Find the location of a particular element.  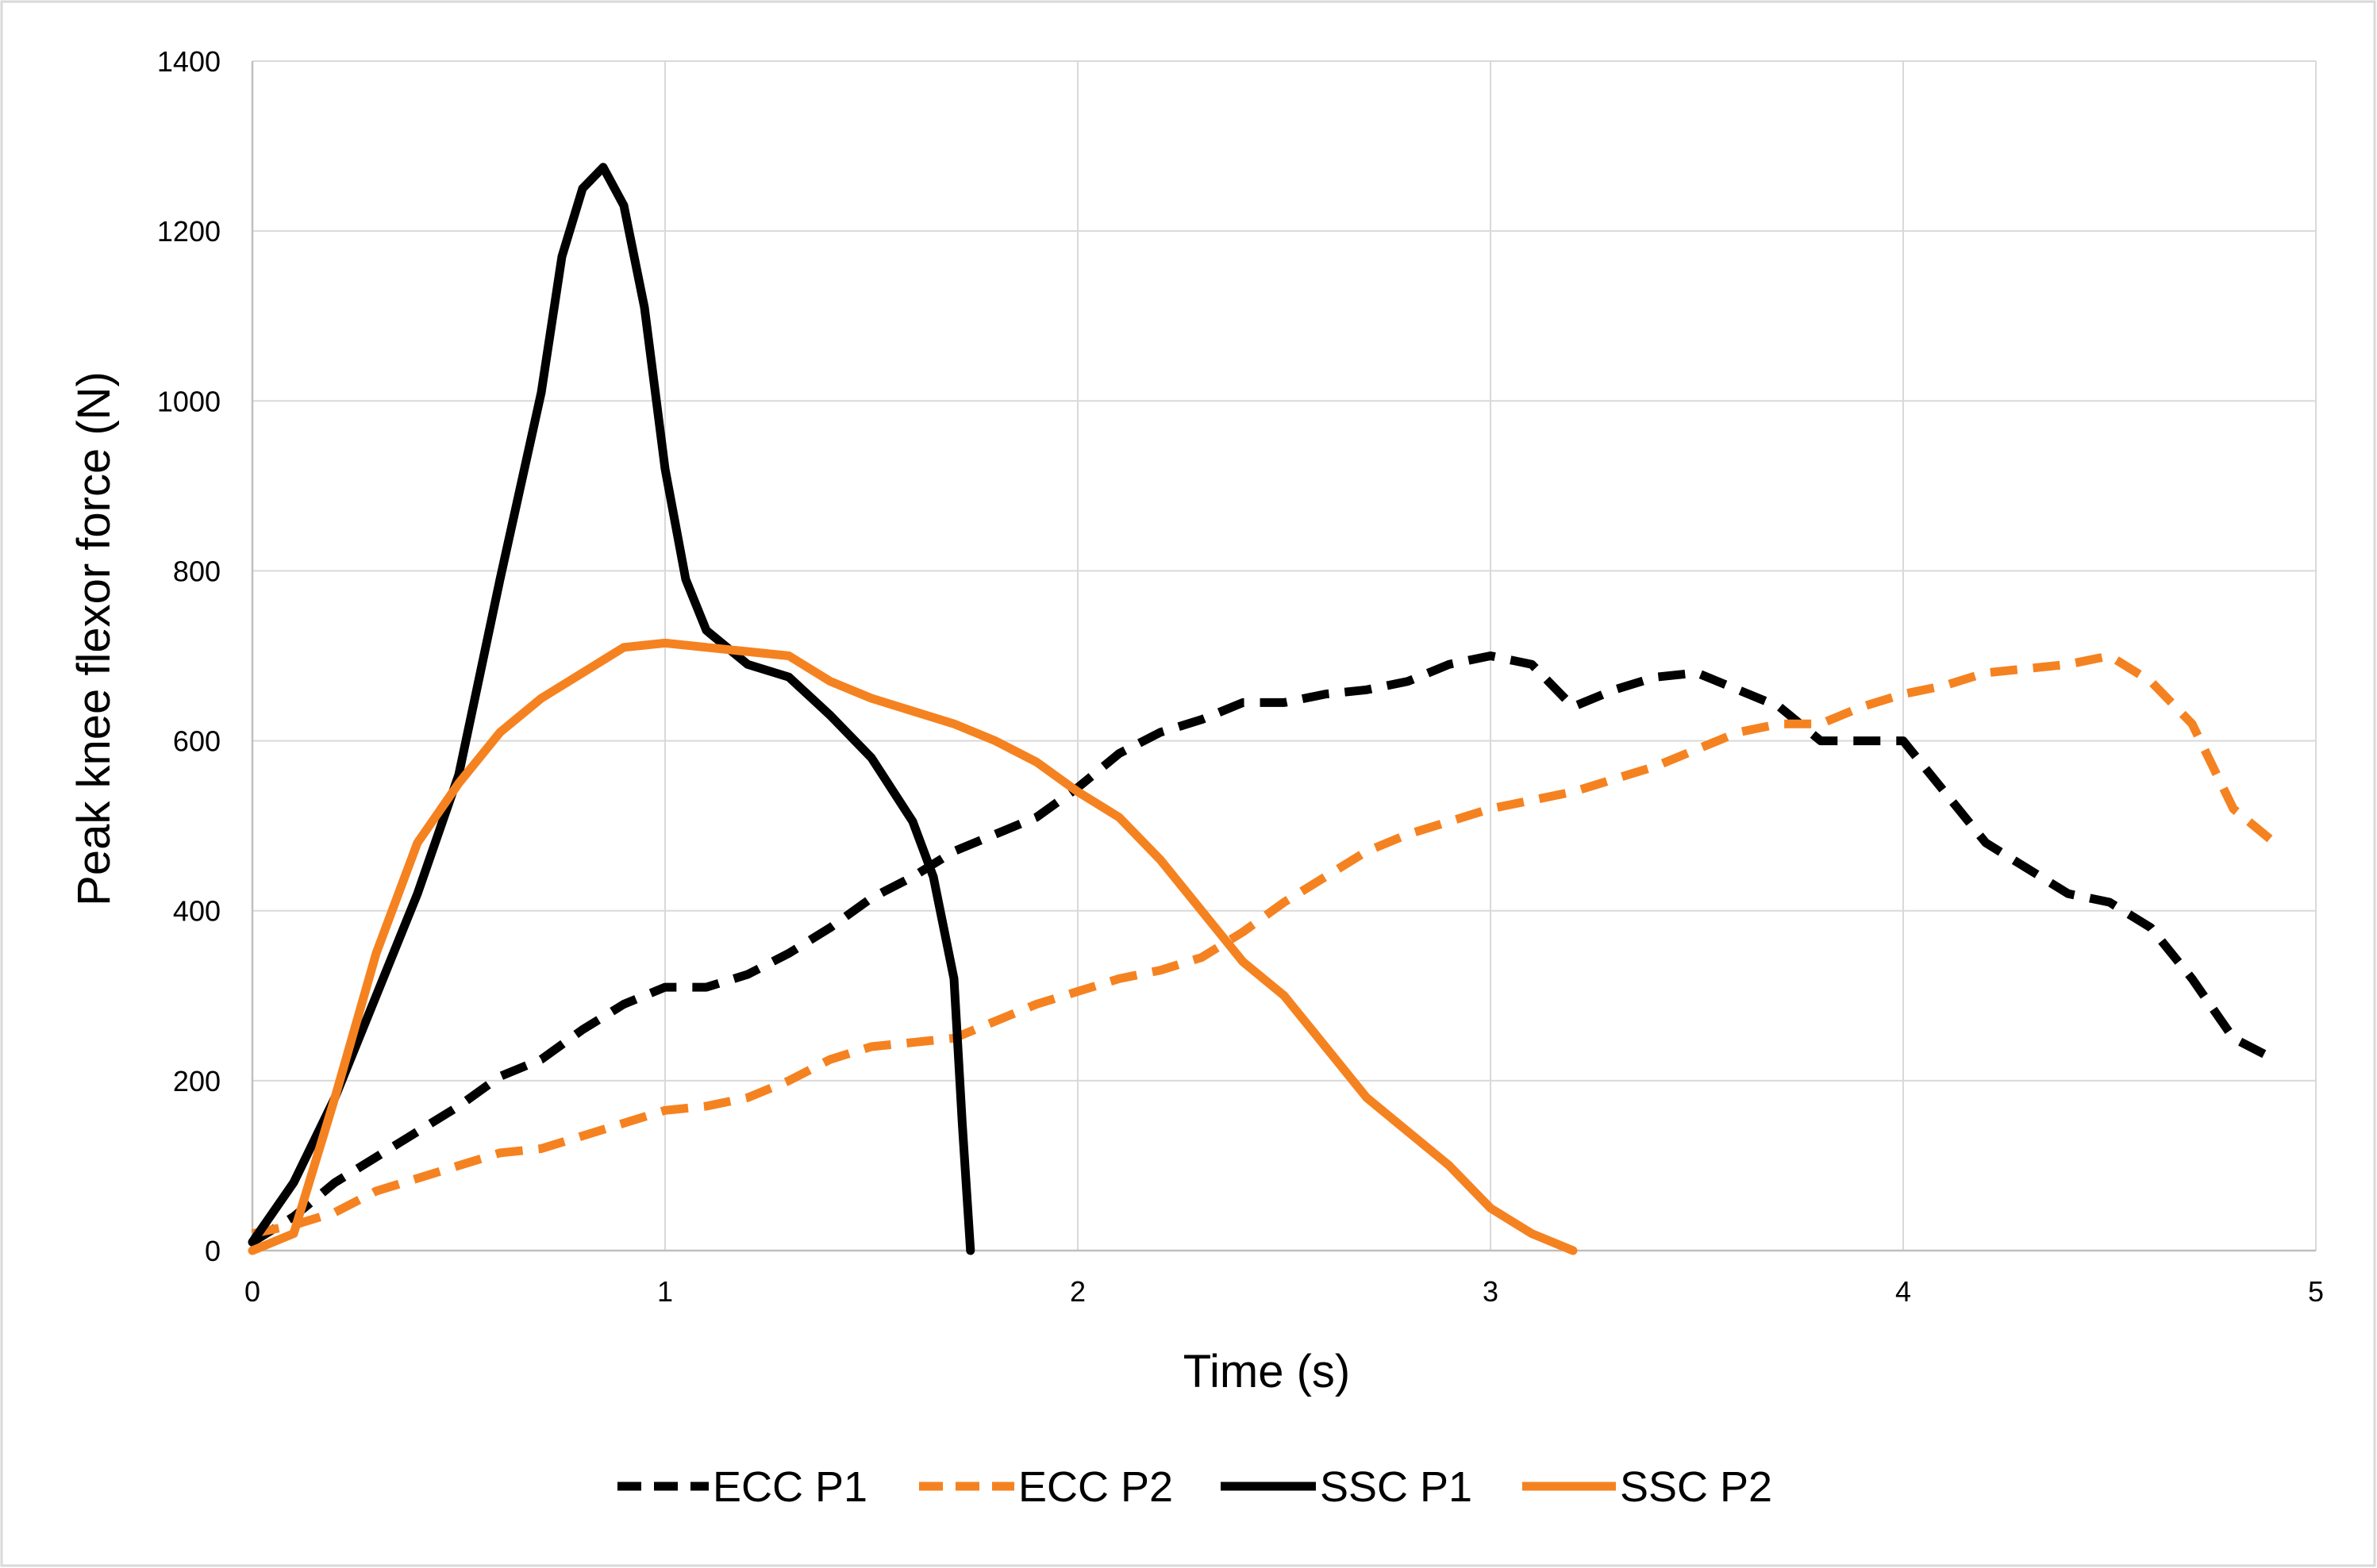

legend-label-ecc-p1: ECC P1 is located at coordinates (790, 1487).